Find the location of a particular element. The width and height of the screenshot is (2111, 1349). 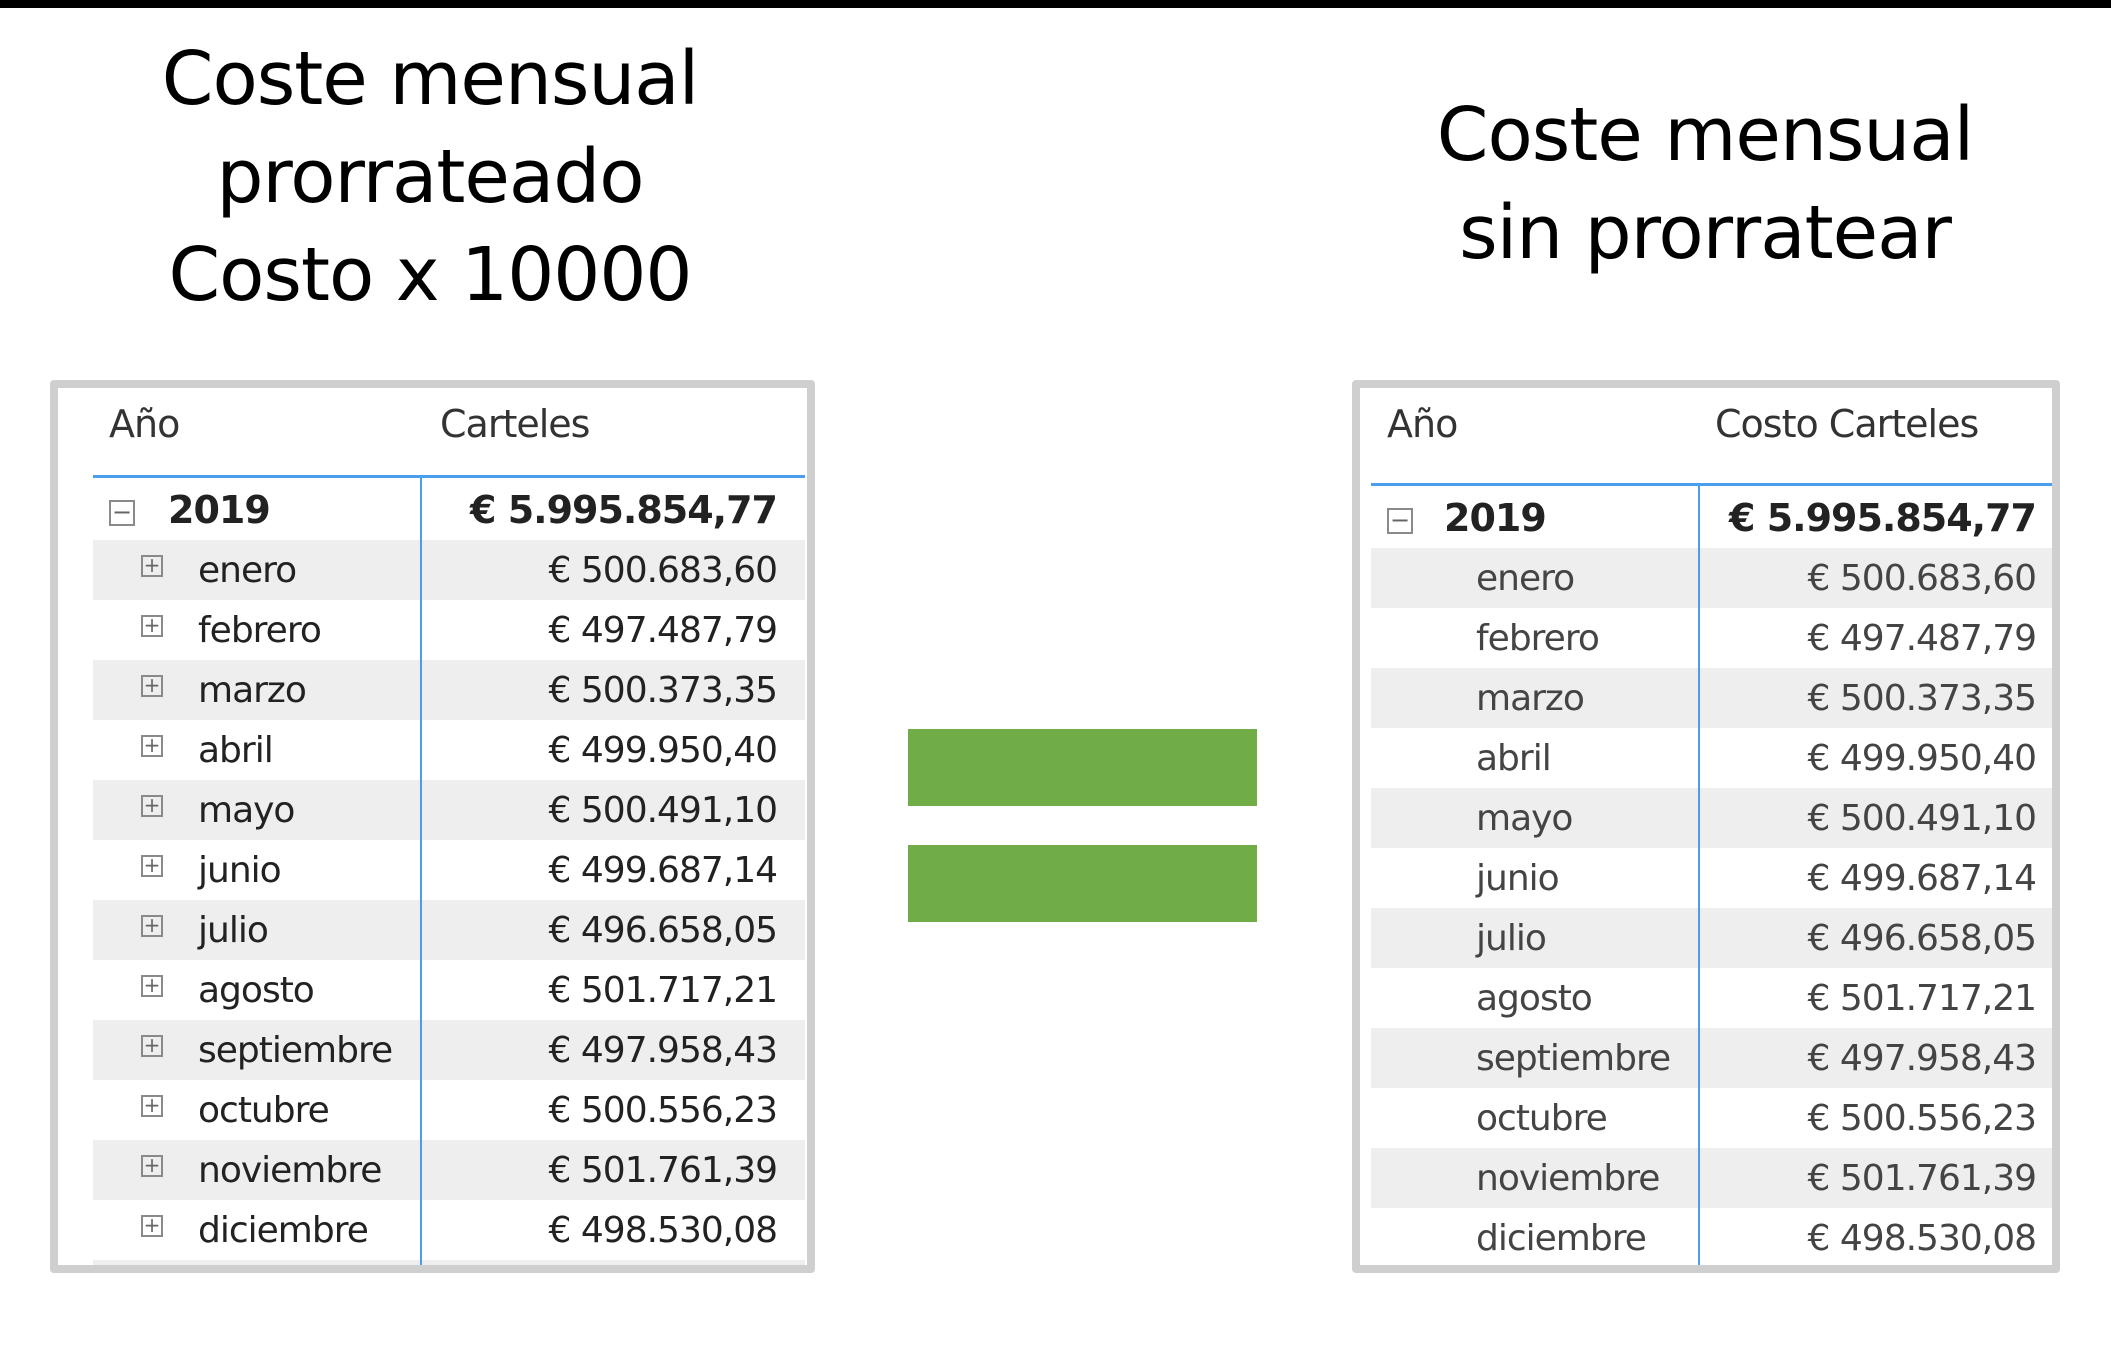

column-header-costo-carteles: Costo Carteles is located at coordinates (1847, 424).